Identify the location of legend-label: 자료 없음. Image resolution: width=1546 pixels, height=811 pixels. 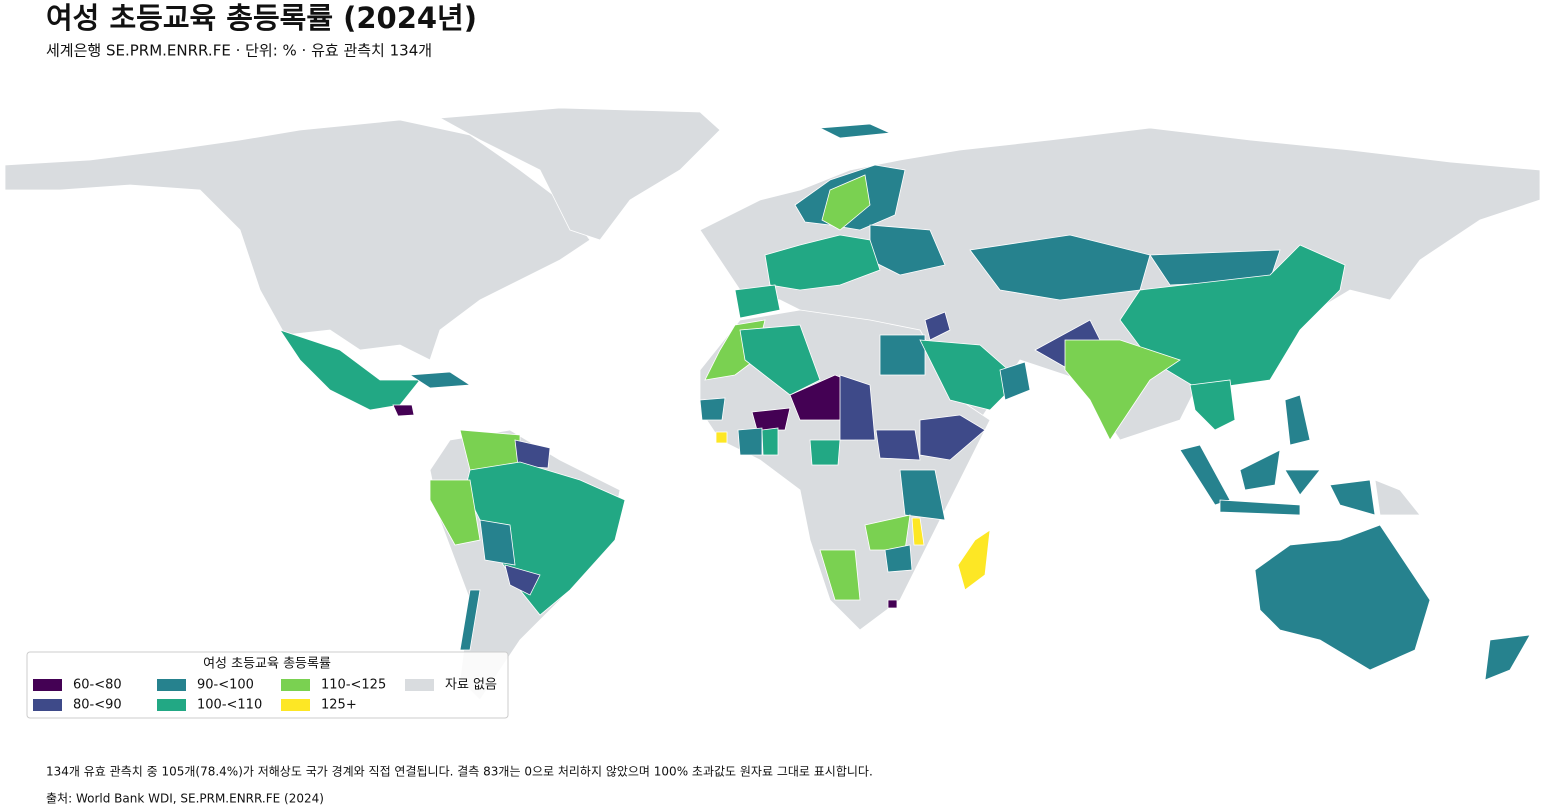
(471, 685).